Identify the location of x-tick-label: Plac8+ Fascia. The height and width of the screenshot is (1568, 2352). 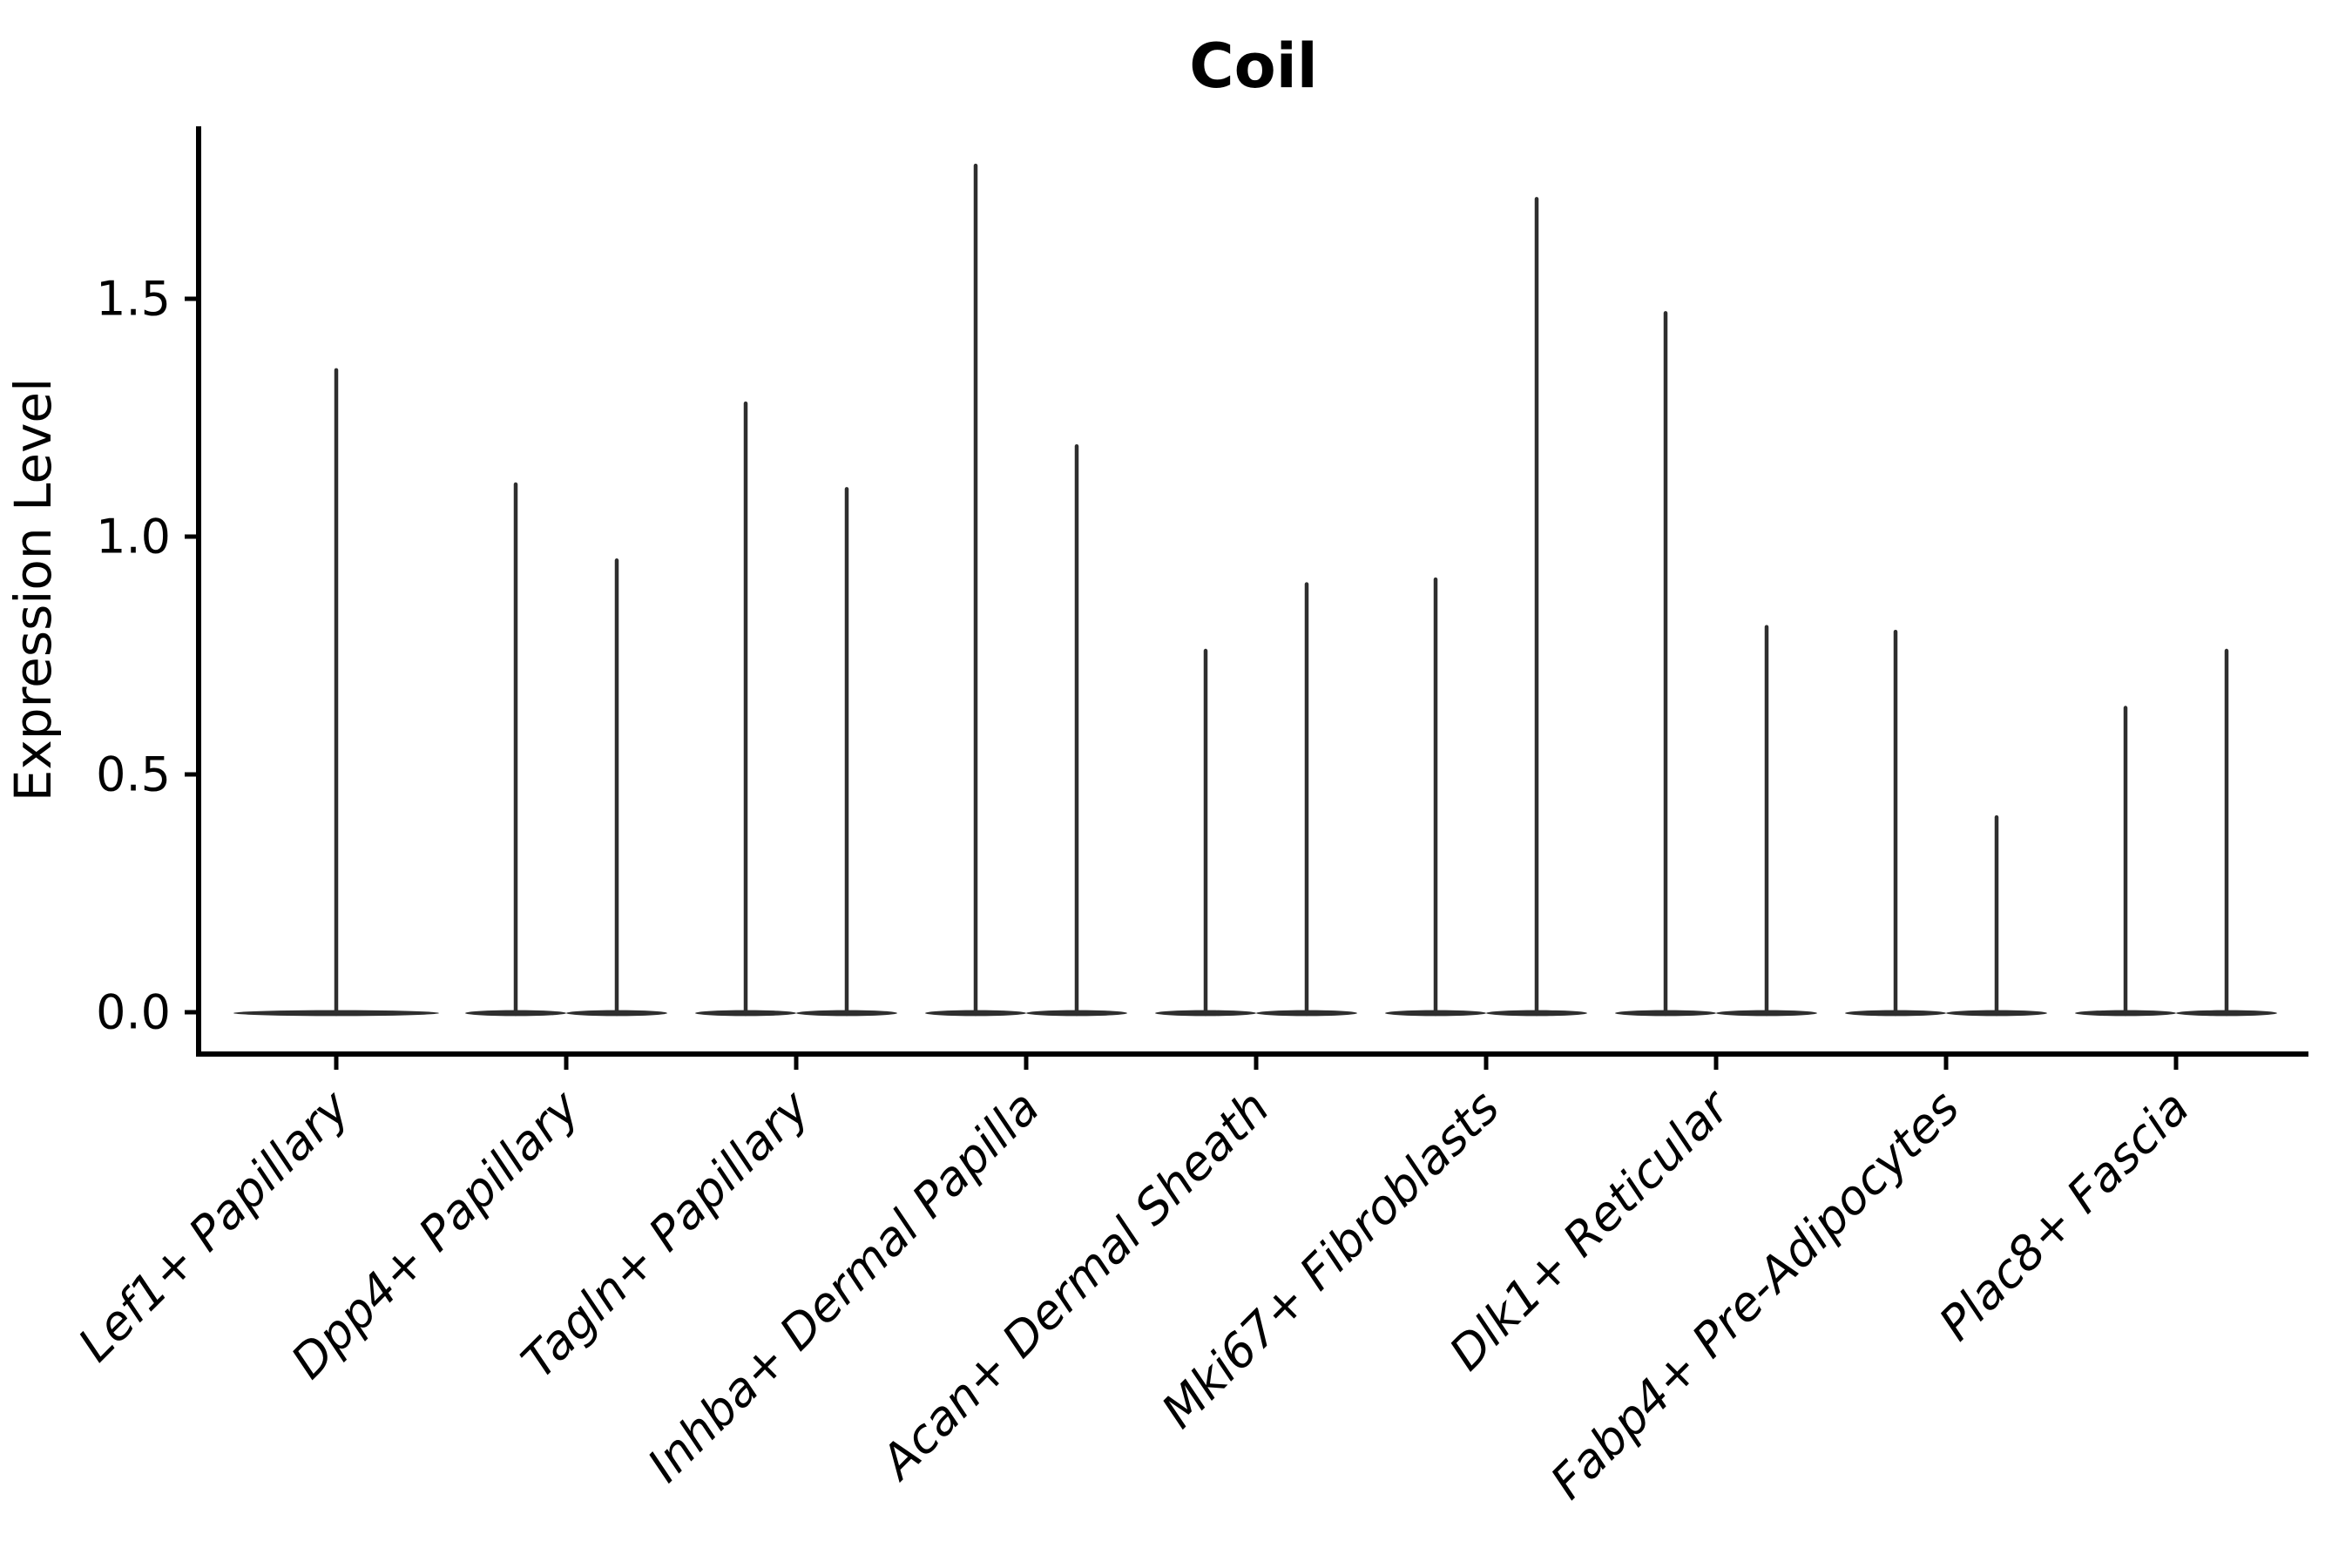
(2064, 1215).